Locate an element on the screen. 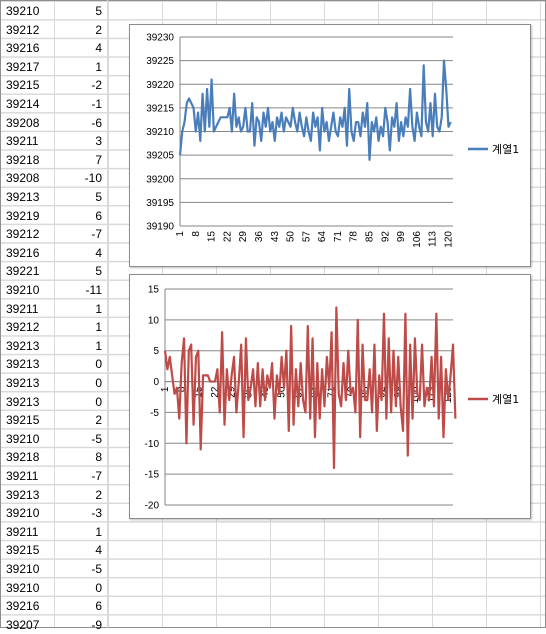  cell-a13: 39212 is located at coordinates (23, 234).